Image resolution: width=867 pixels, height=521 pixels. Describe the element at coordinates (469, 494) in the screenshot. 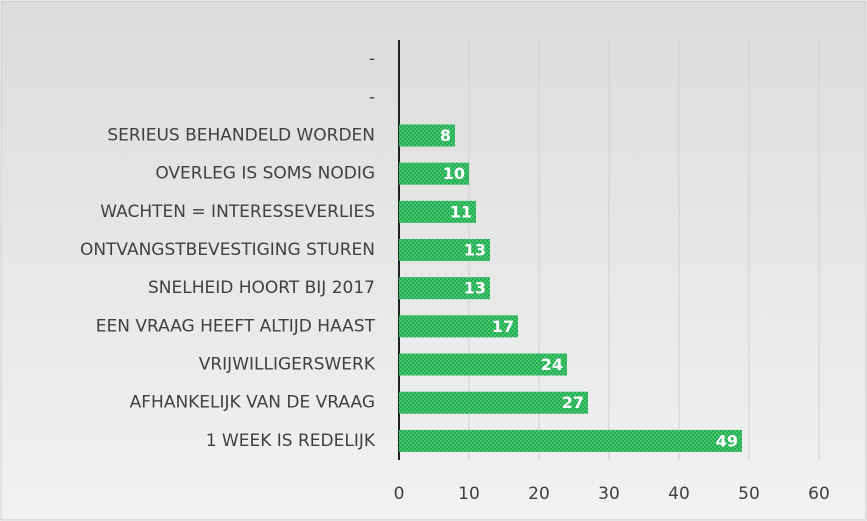

I see `x-tick-label: 10` at that location.